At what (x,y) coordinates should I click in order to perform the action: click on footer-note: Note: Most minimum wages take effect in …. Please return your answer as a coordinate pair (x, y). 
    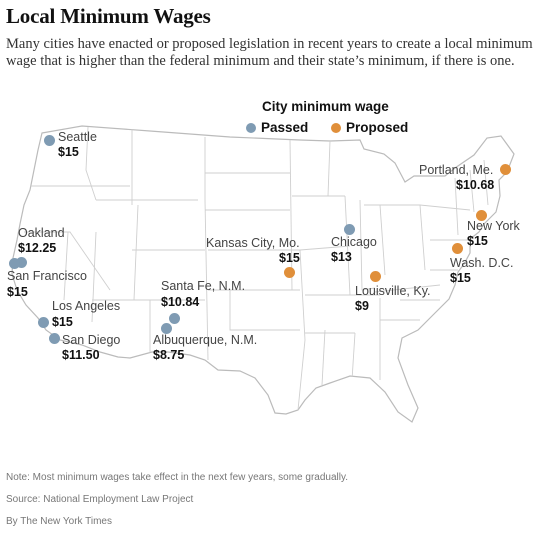
    Looking at the image, I should click on (177, 477).